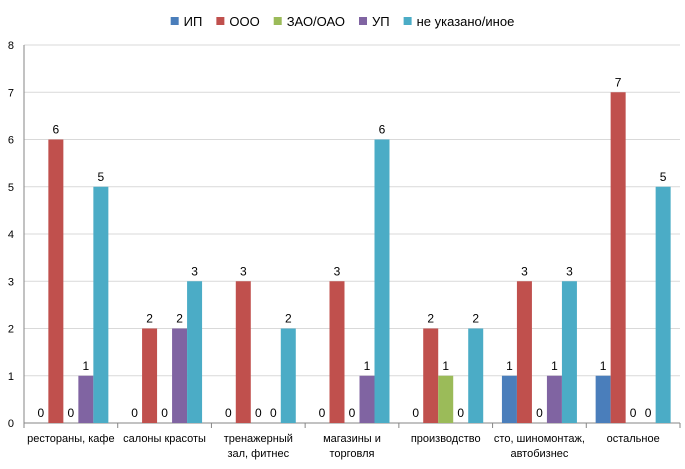 The height and width of the screenshot is (469, 685). I want to click on category-label: автобизнес, so click(539, 454).